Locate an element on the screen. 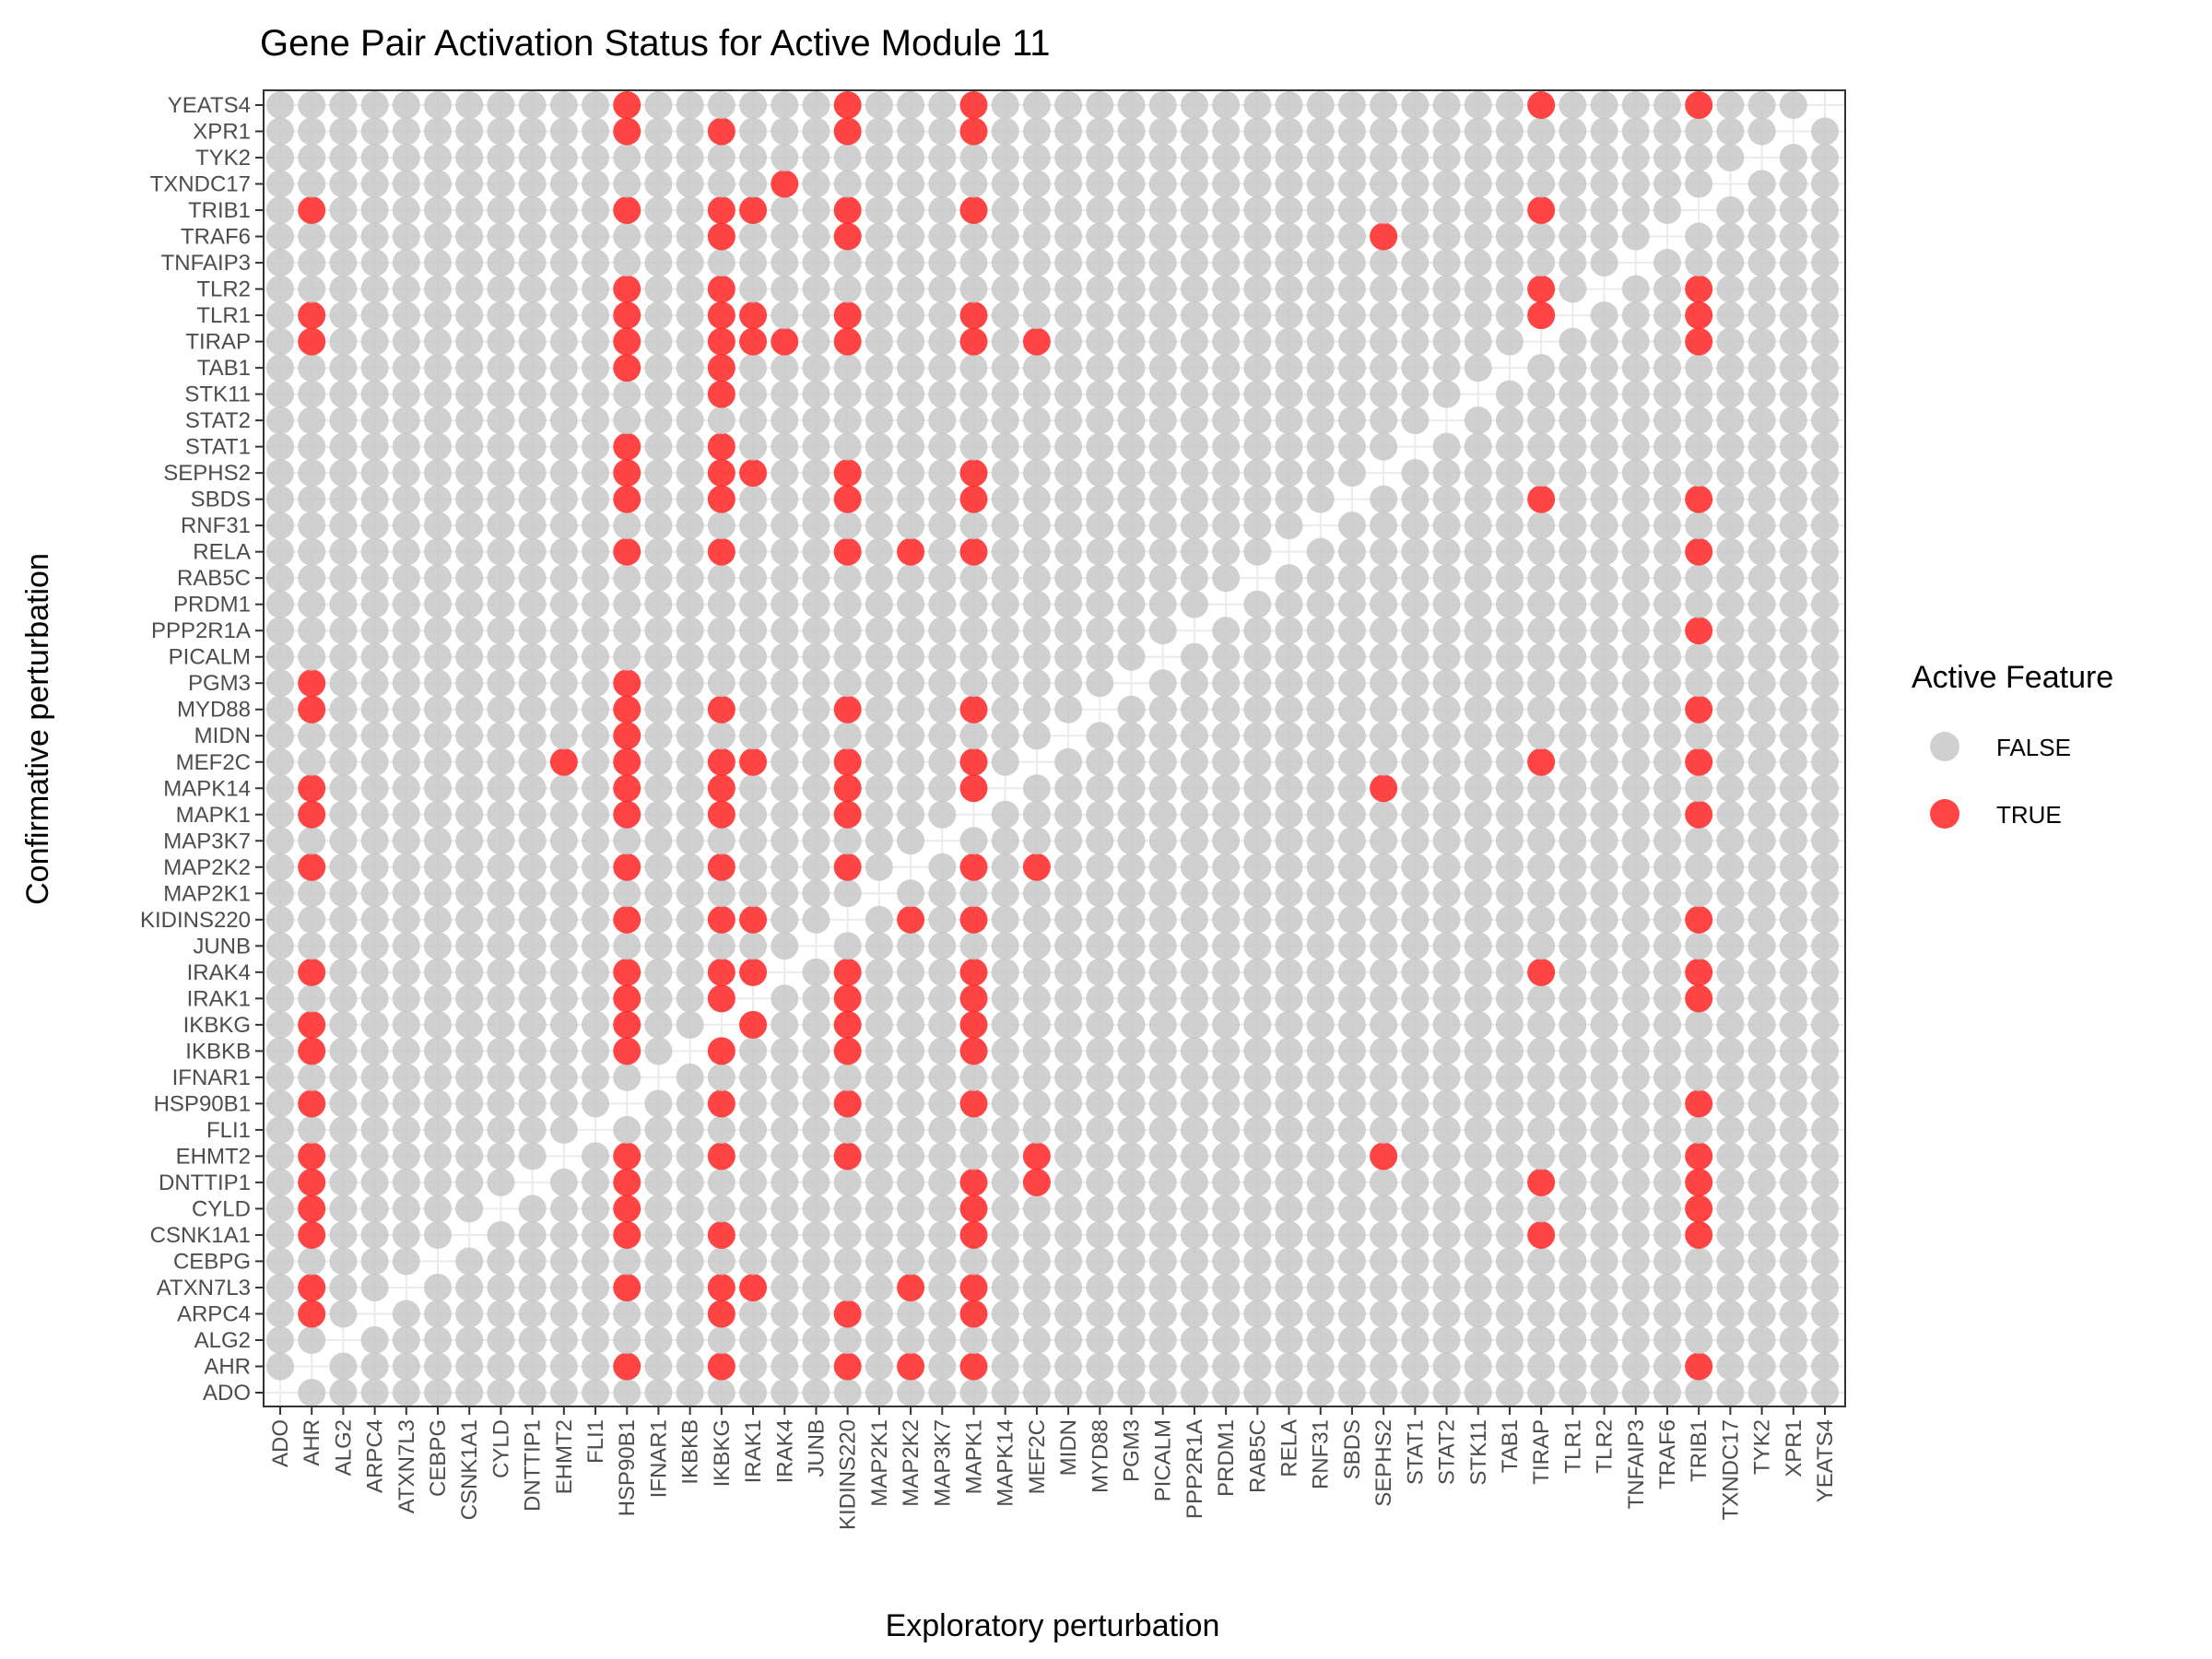  x-tick-label: AHR is located at coordinates (312, 1442).